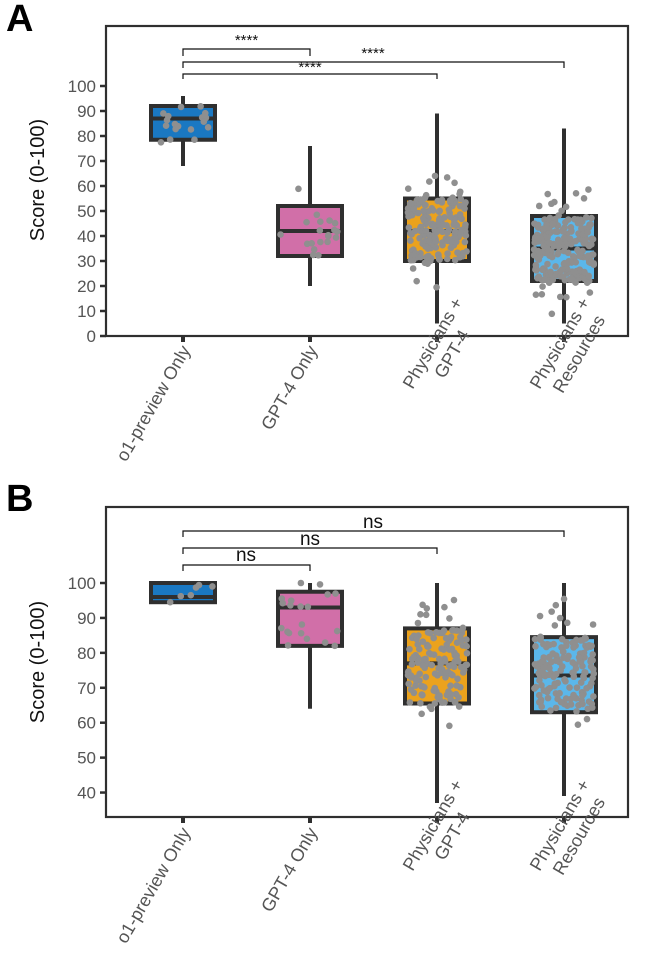  What do you see at coordinates (86, 261) in the screenshot?
I see `y-tick-label: 30` at bounding box center [86, 261].